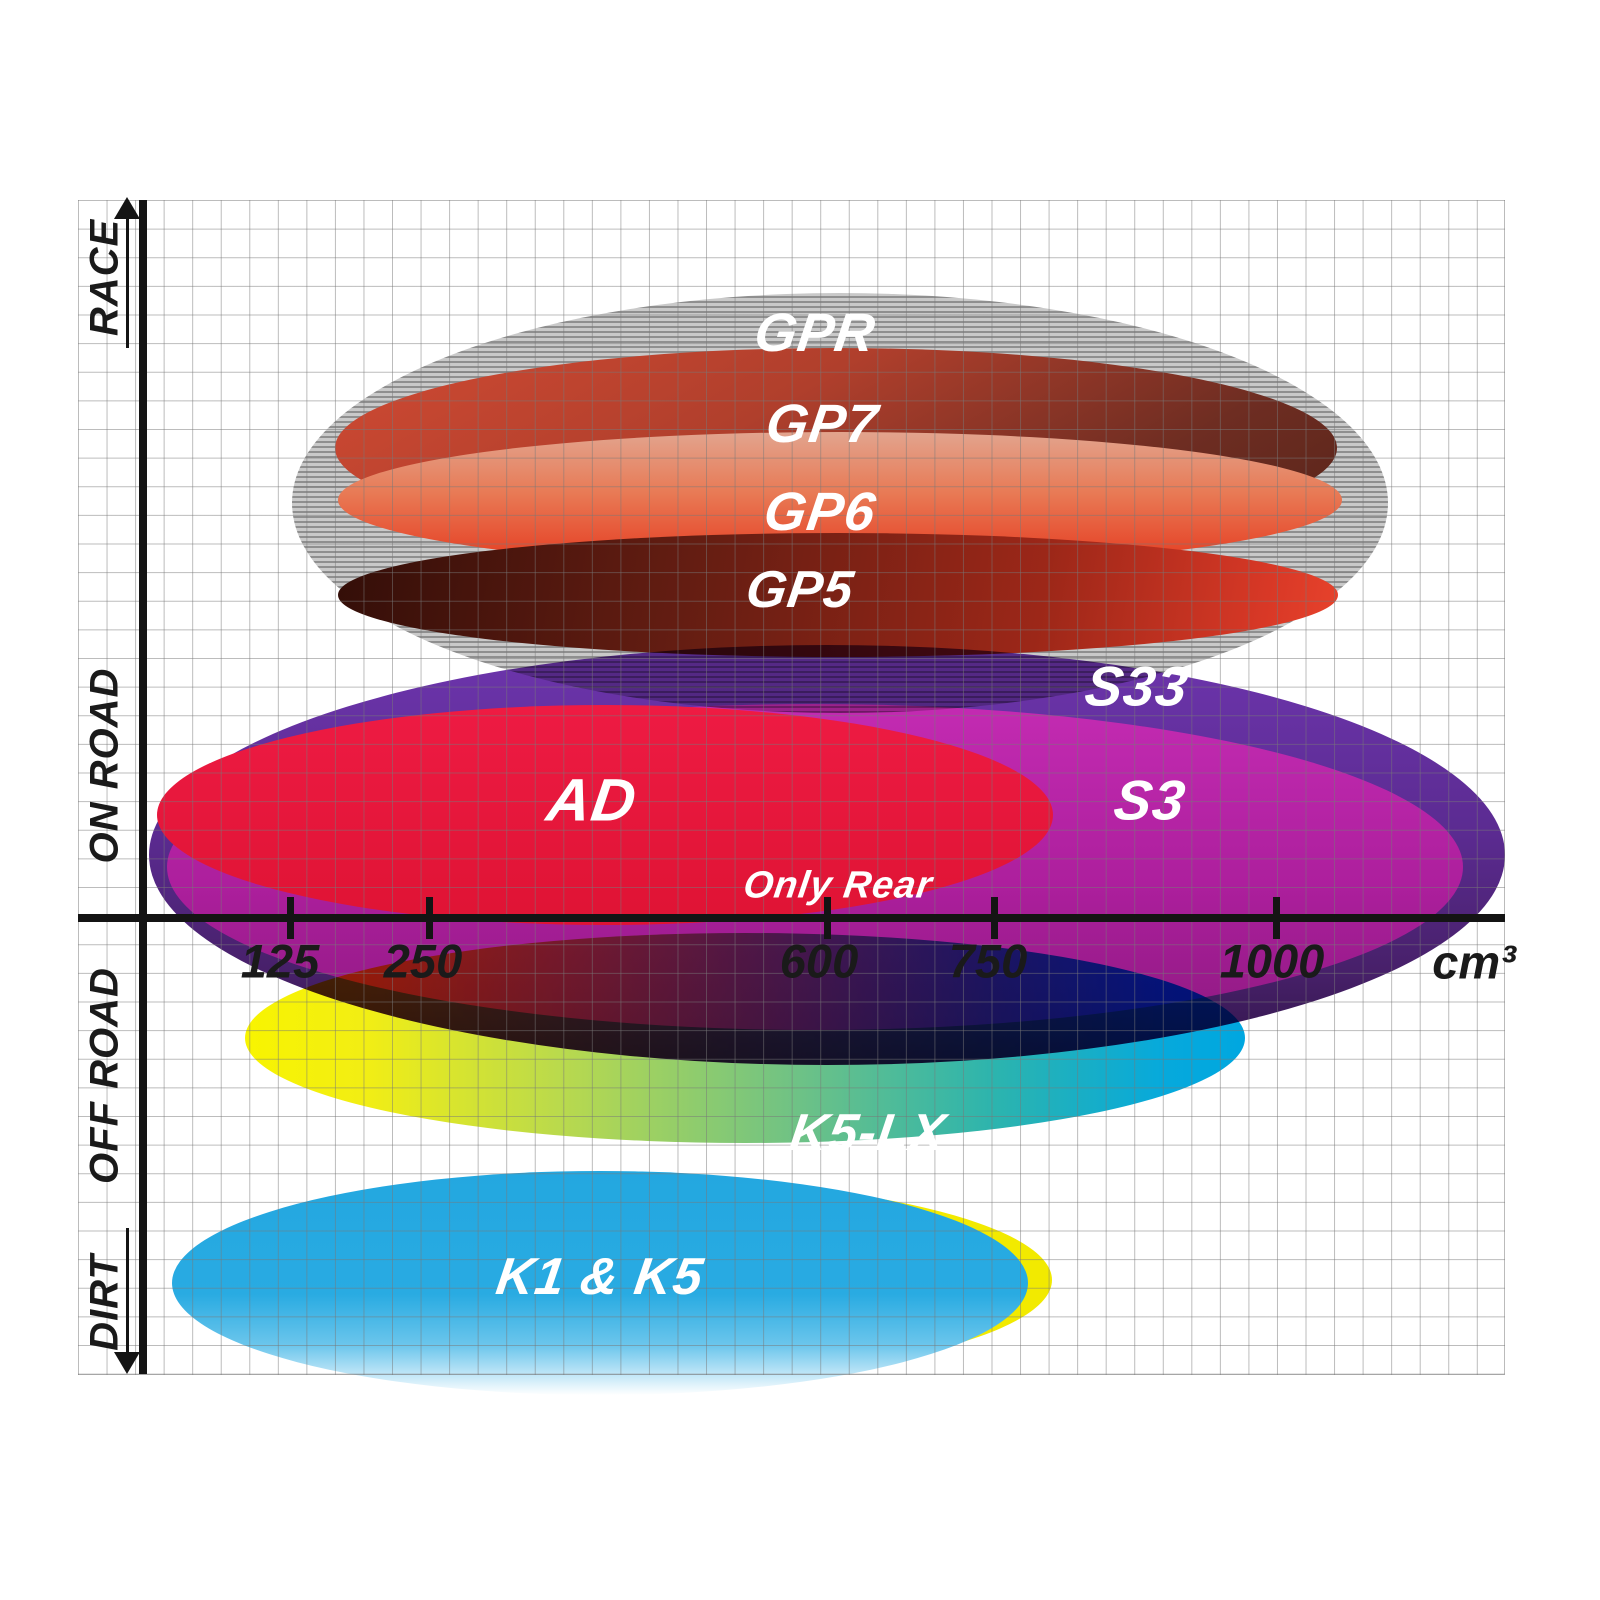  I want to click on y-band-label-on-road: ON ROAD, so click(104, 765).